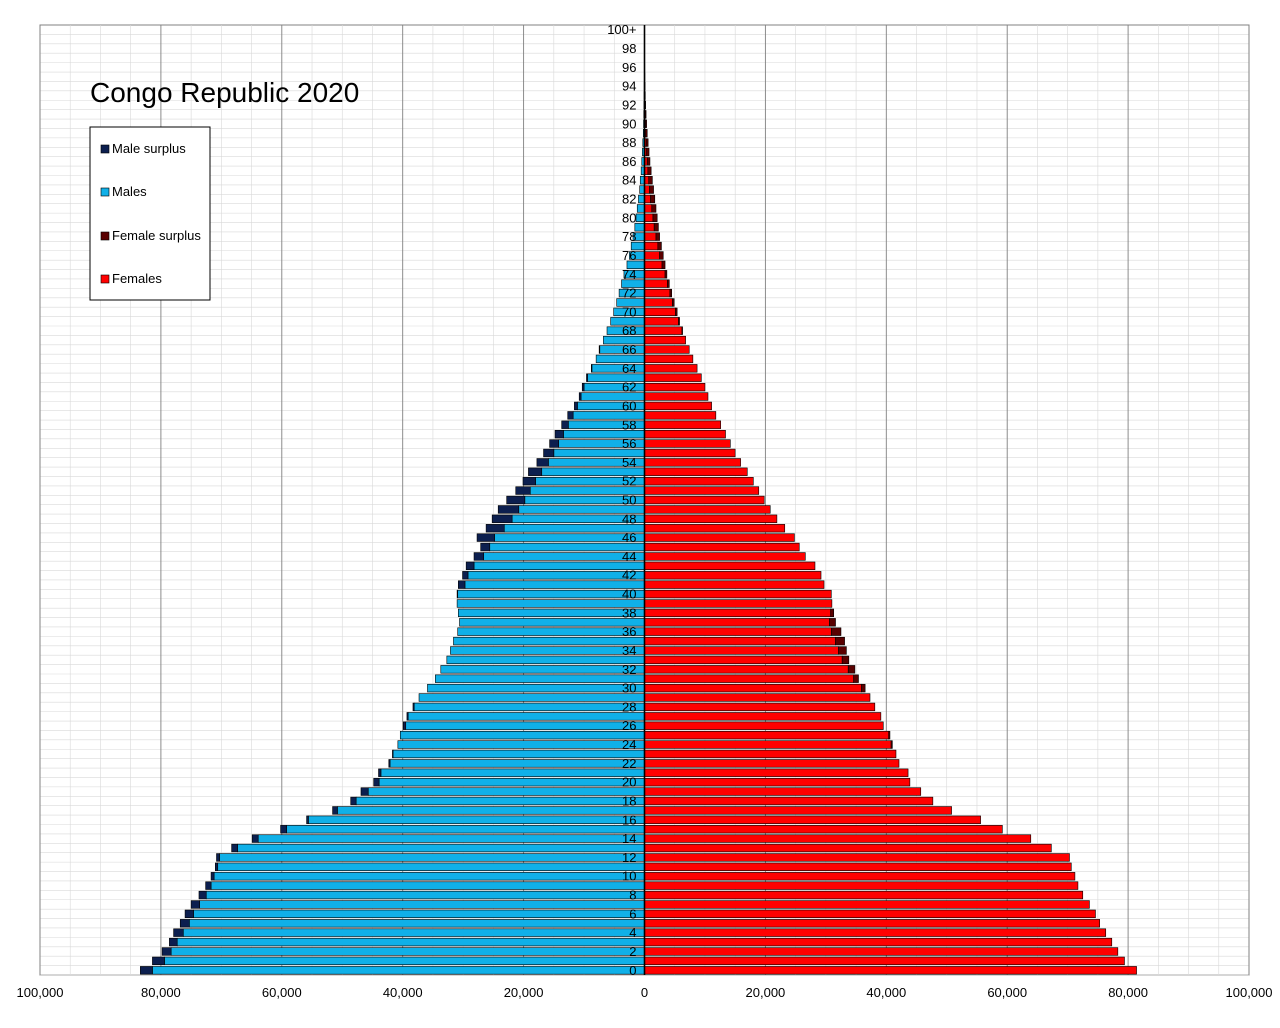 The image size is (1280, 1028). What do you see at coordinates (629, 575) in the screenshot?
I see `age-tick-label: 42` at bounding box center [629, 575].